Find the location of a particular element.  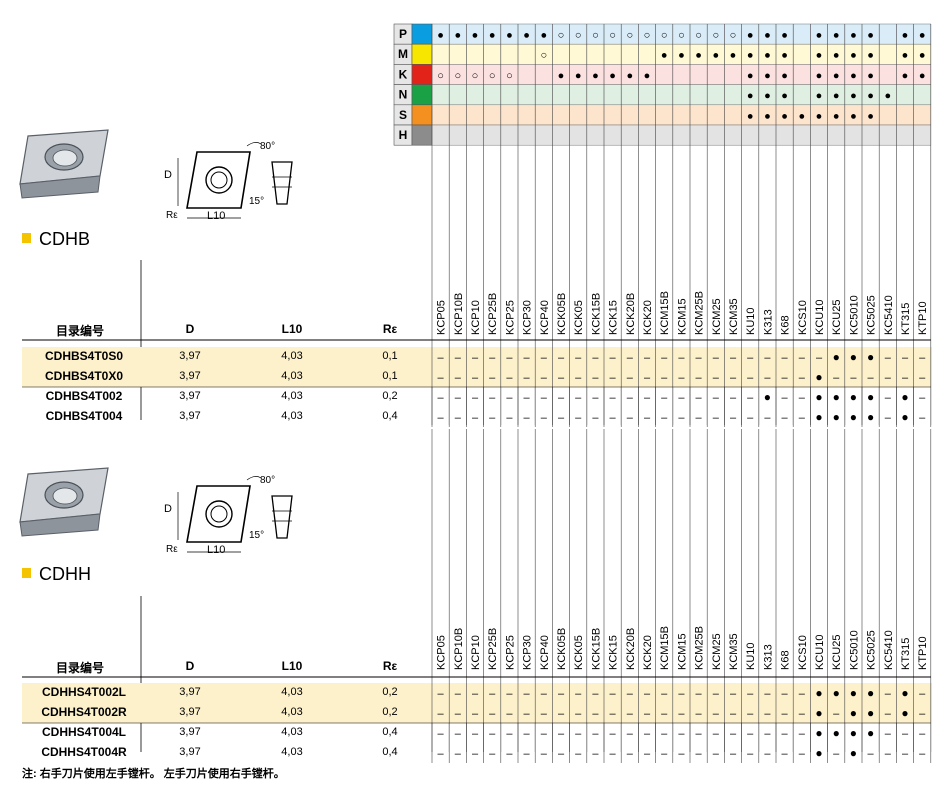

suitability-mark-K-KCP25B: ○ is located at coordinates (492, 76).